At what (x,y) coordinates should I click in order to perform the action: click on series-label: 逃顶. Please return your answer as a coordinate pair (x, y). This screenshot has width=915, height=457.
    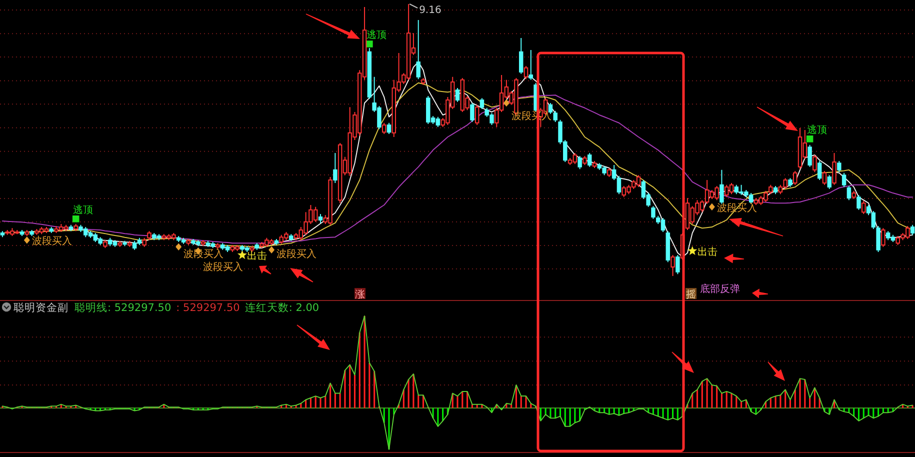
    Looking at the image, I should click on (816, 130).